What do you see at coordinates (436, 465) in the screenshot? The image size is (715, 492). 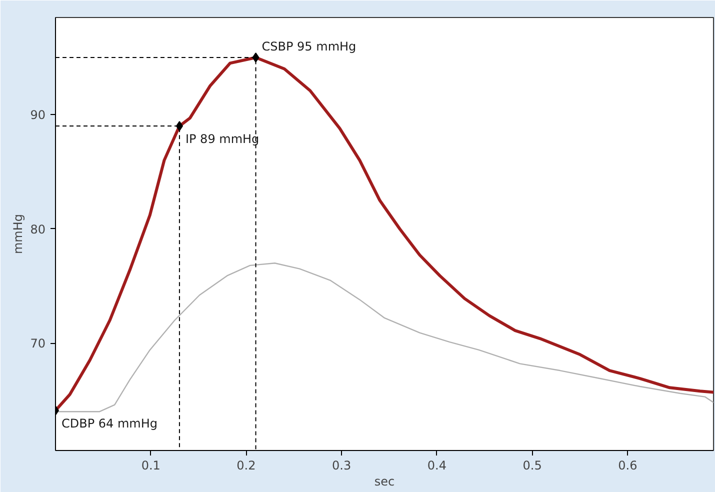 I see `x-tick-label: 0.4` at bounding box center [436, 465].